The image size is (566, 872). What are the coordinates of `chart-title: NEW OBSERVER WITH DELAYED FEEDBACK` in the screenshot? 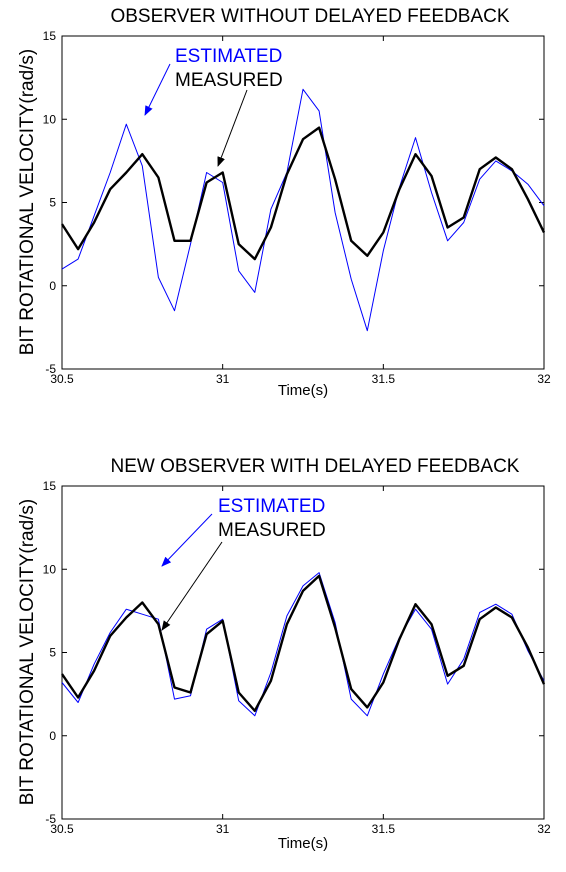 It's located at (315, 466).